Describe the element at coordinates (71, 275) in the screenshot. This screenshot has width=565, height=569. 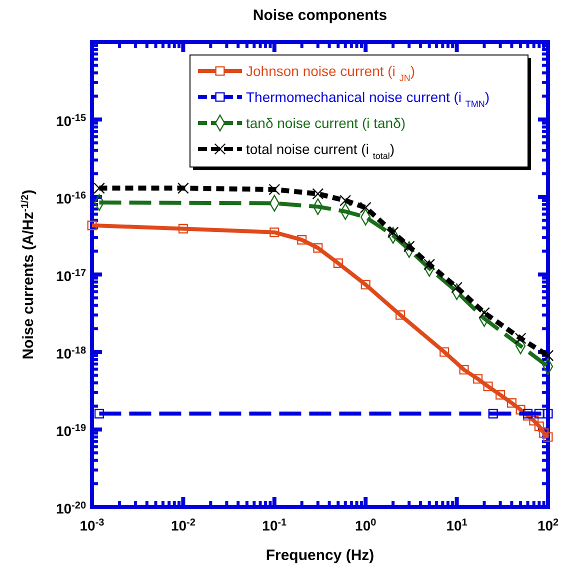
I see `y-tick-label: 10$^{-17}$` at that location.